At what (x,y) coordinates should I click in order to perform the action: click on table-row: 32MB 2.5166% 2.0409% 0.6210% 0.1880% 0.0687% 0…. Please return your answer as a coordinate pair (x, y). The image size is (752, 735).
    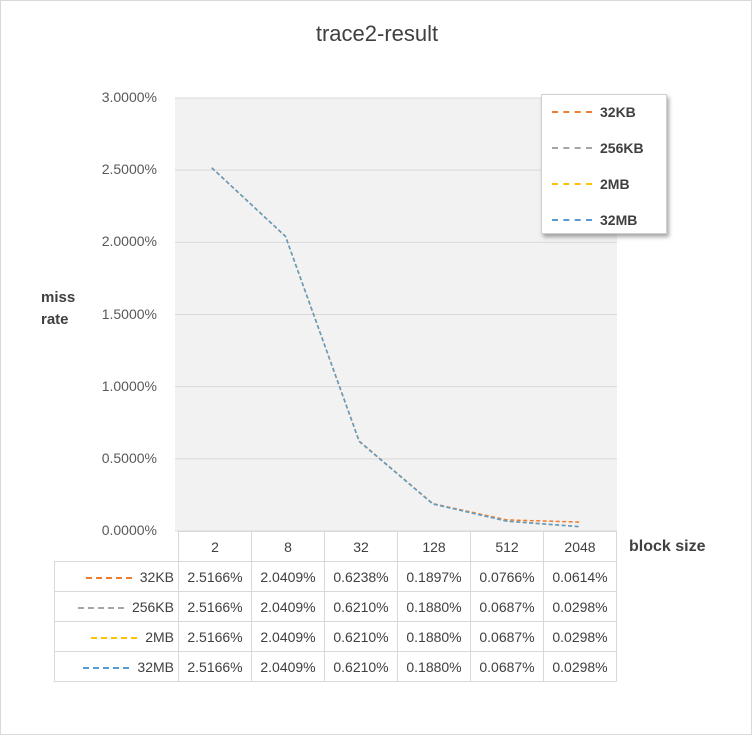
    Looking at the image, I should click on (335, 666).